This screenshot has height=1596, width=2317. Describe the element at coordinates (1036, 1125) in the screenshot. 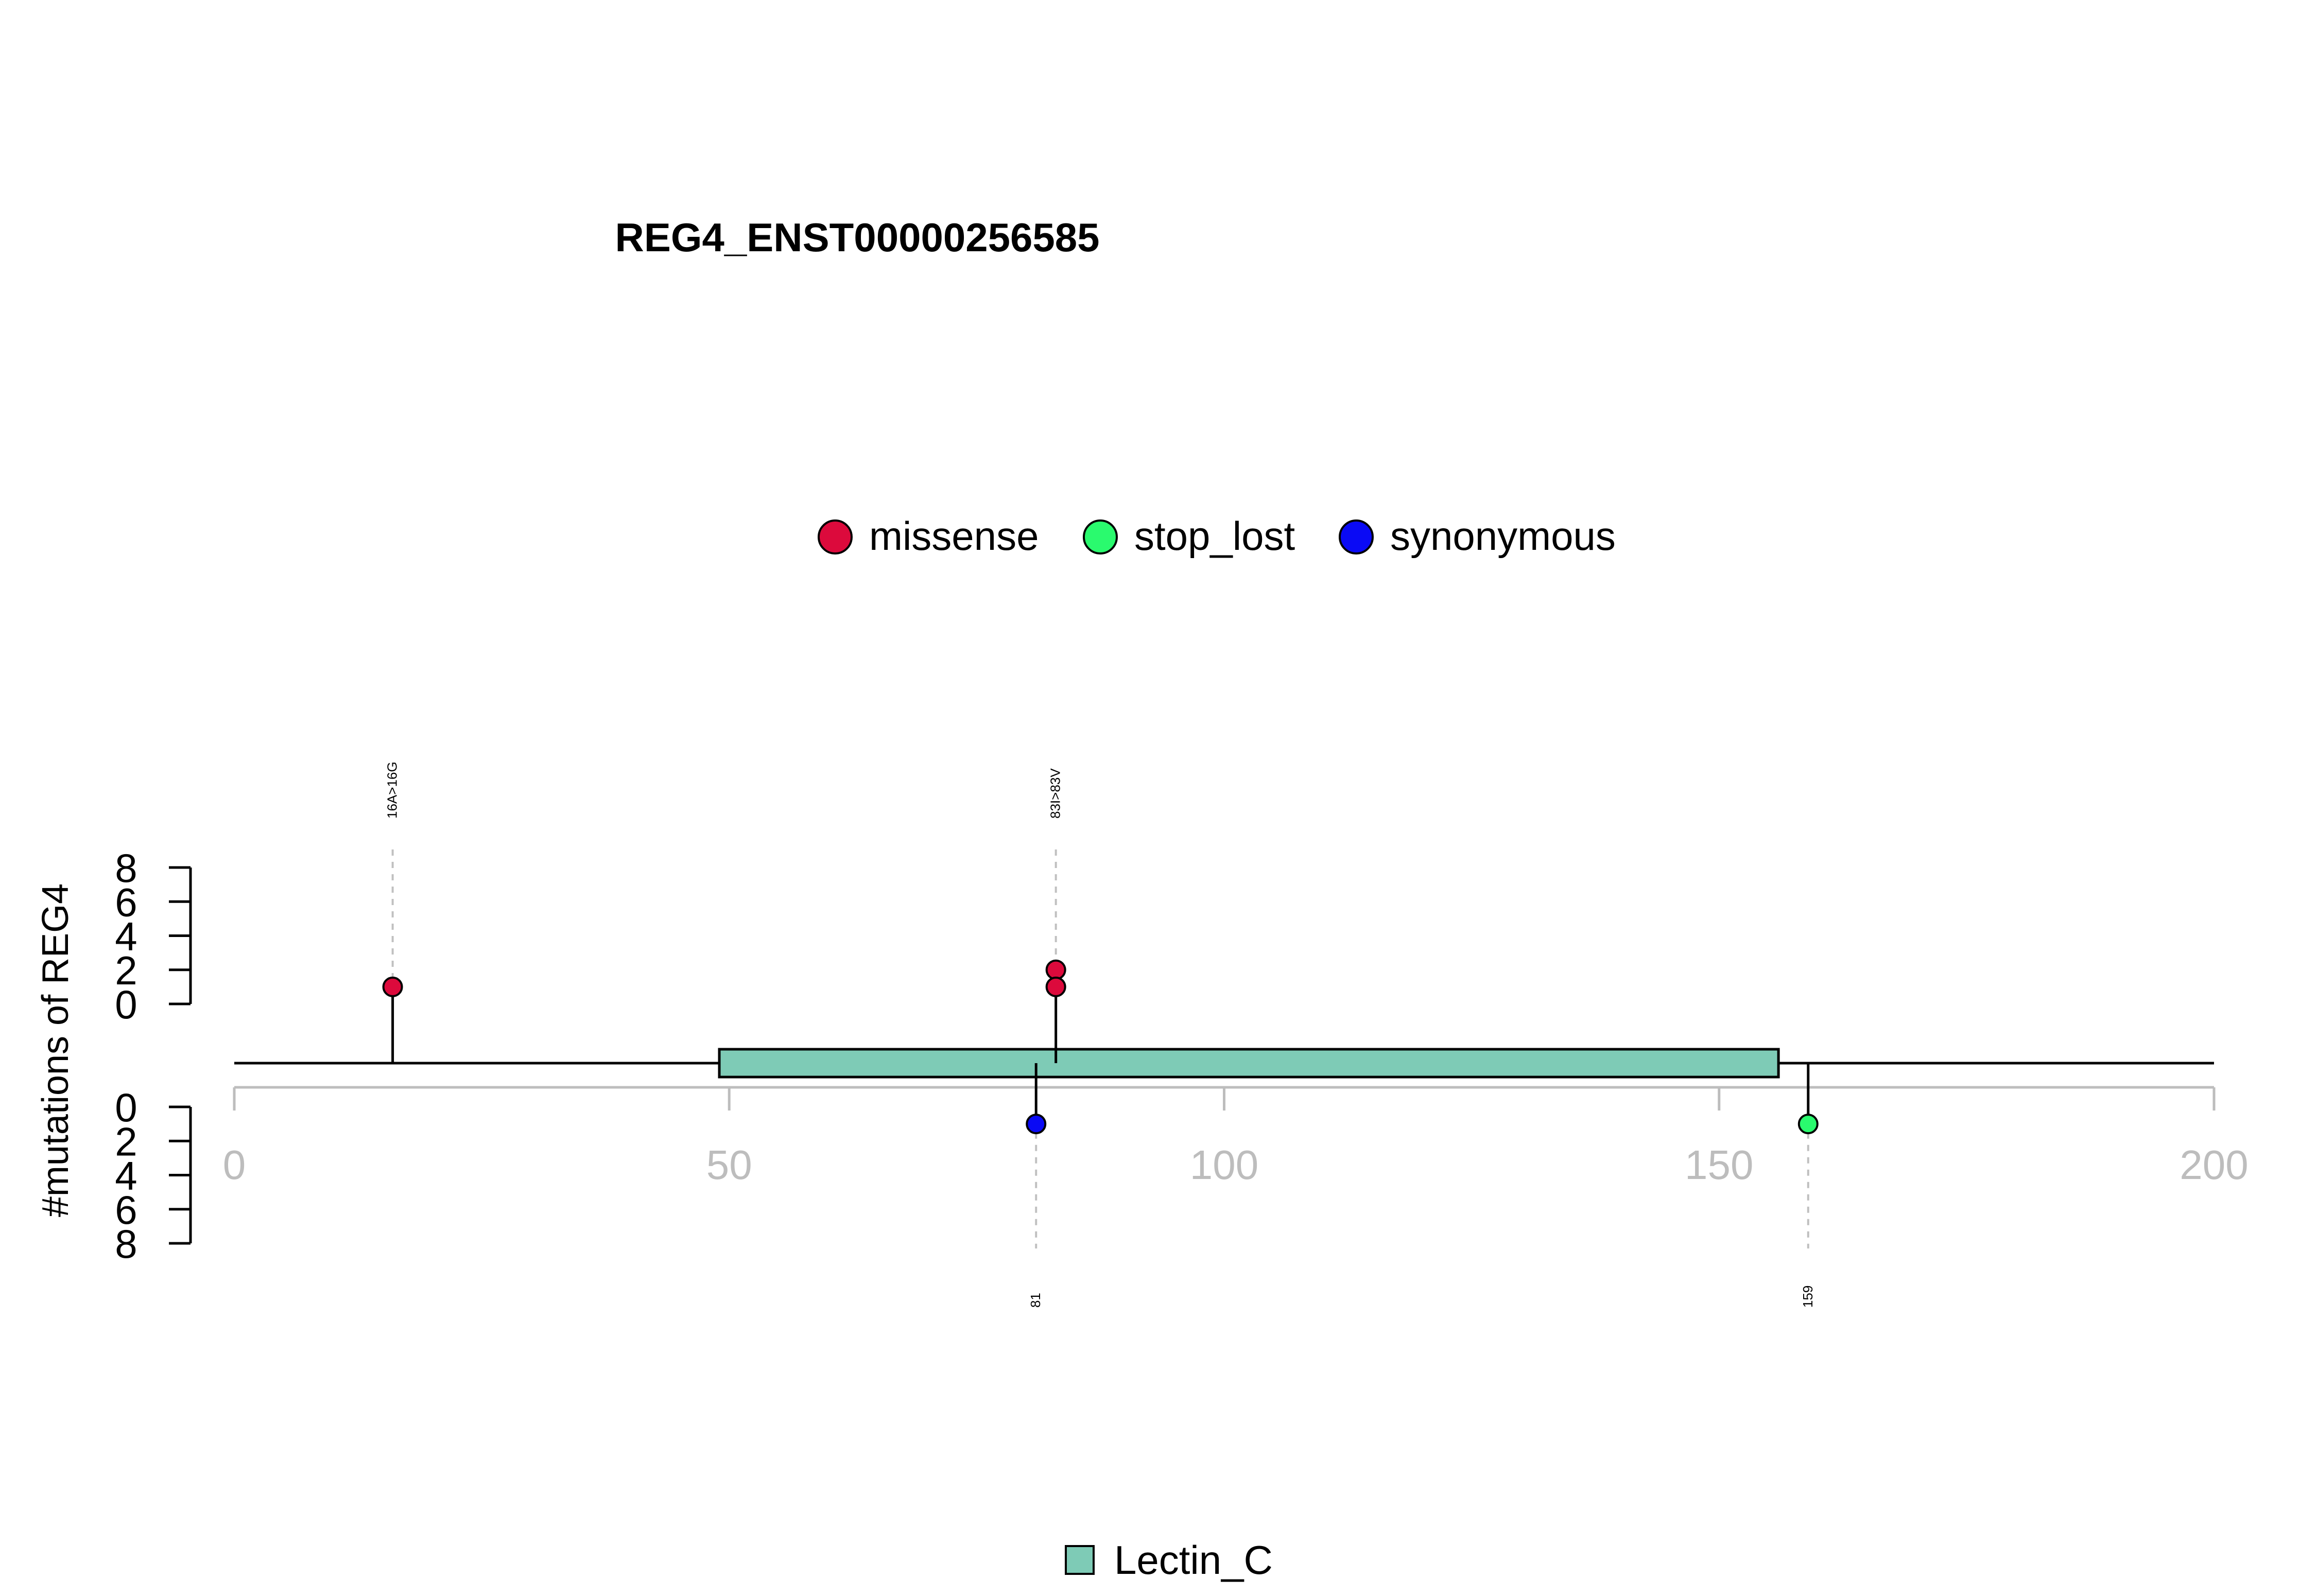

I see `mutation-point-synonymous` at that location.